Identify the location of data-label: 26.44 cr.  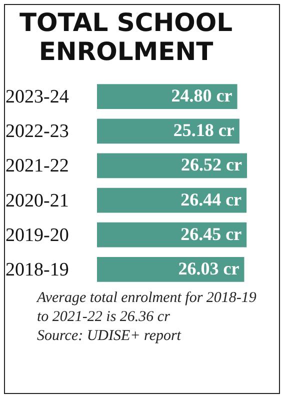
(211, 199).